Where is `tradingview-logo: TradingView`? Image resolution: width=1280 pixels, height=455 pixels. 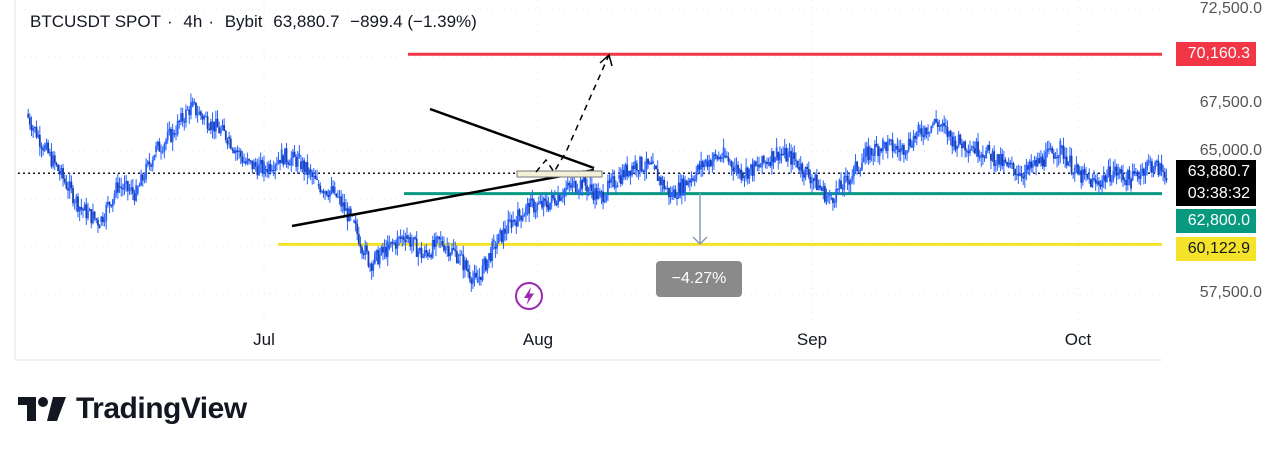
tradingview-logo: TradingView is located at coordinates (132, 409).